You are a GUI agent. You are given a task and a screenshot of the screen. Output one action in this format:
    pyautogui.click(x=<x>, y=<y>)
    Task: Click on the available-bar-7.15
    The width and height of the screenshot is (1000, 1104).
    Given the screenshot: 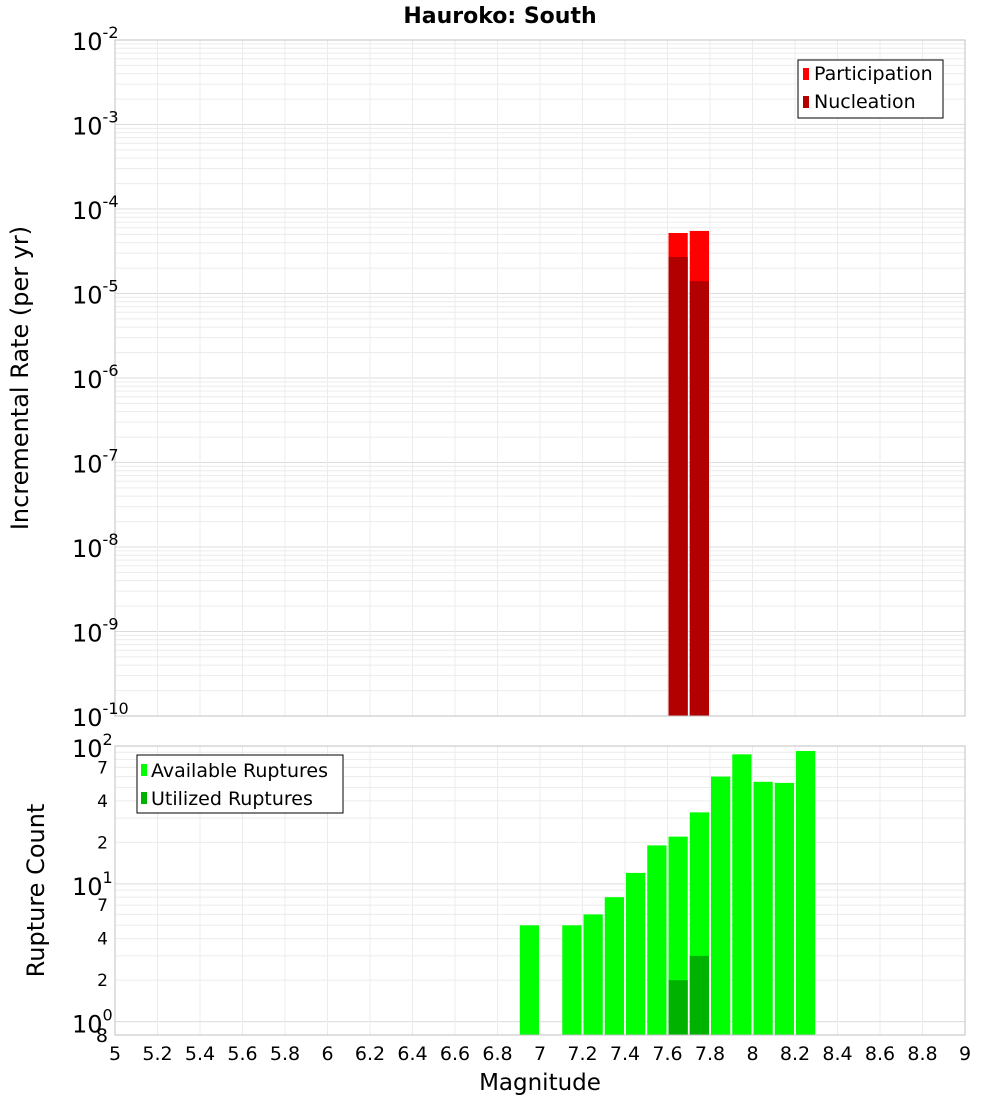 What is the action you would take?
    pyautogui.click(x=572, y=980)
    